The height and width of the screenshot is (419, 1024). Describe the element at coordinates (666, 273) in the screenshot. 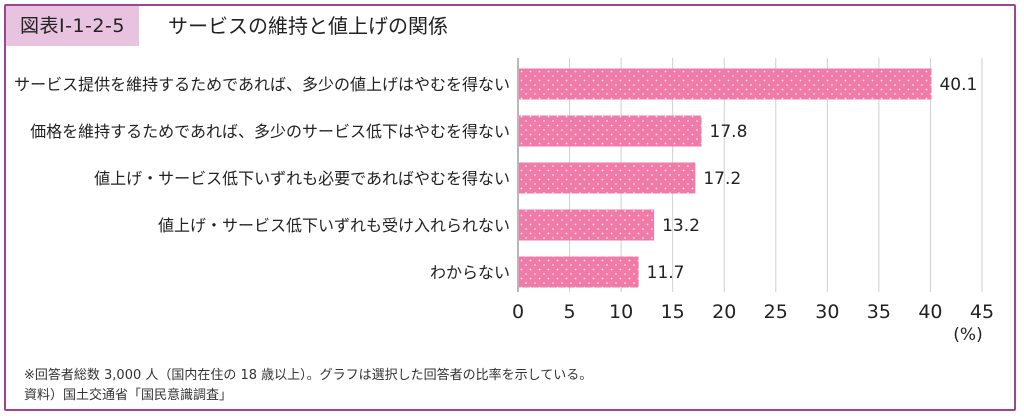

I see `value-label: 11.7` at that location.